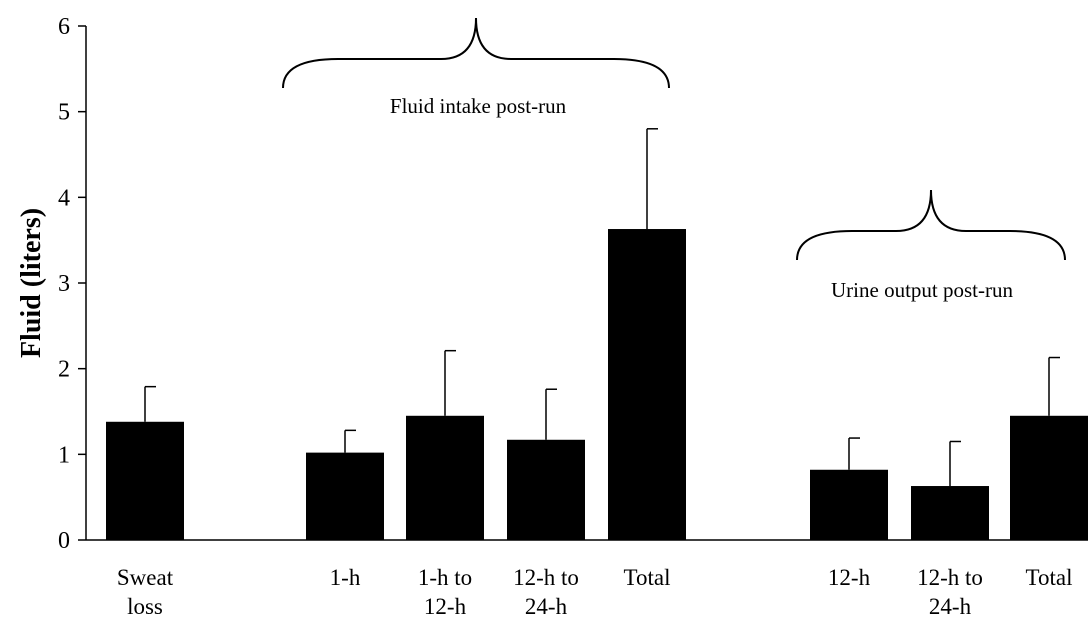 The height and width of the screenshot is (623, 1088). What do you see at coordinates (145, 592) in the screenshot?
I see `category-label: Sweat loss` at bounding box center [145, 592].